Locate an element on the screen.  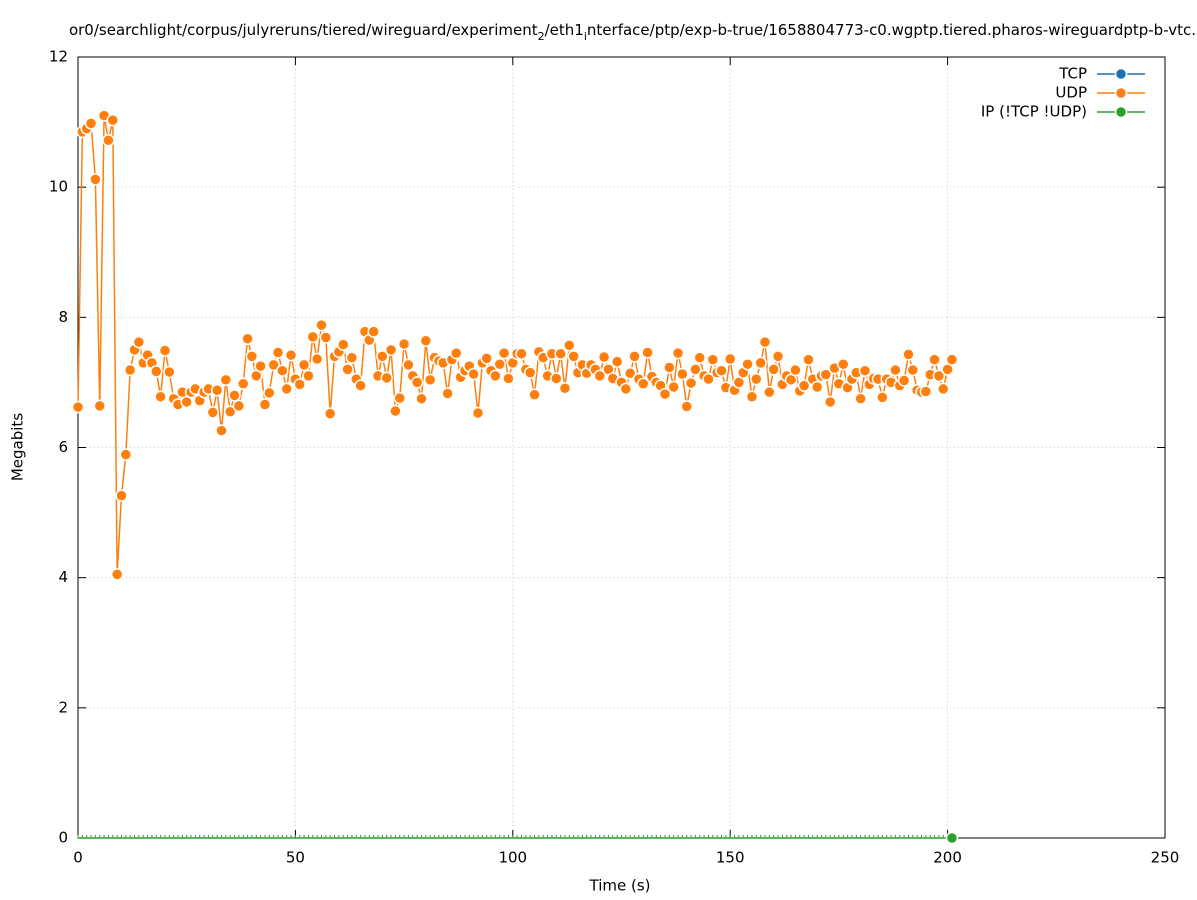
y-tick-label: 10 is located at coordinates (58, 187).